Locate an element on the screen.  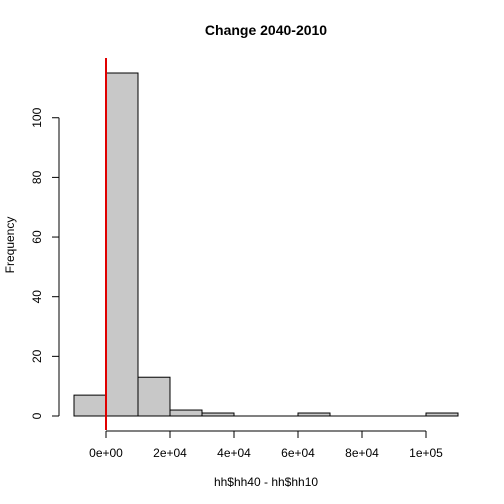
x-tick-label-5: 1e+05 is located at coordinates (426, 453).